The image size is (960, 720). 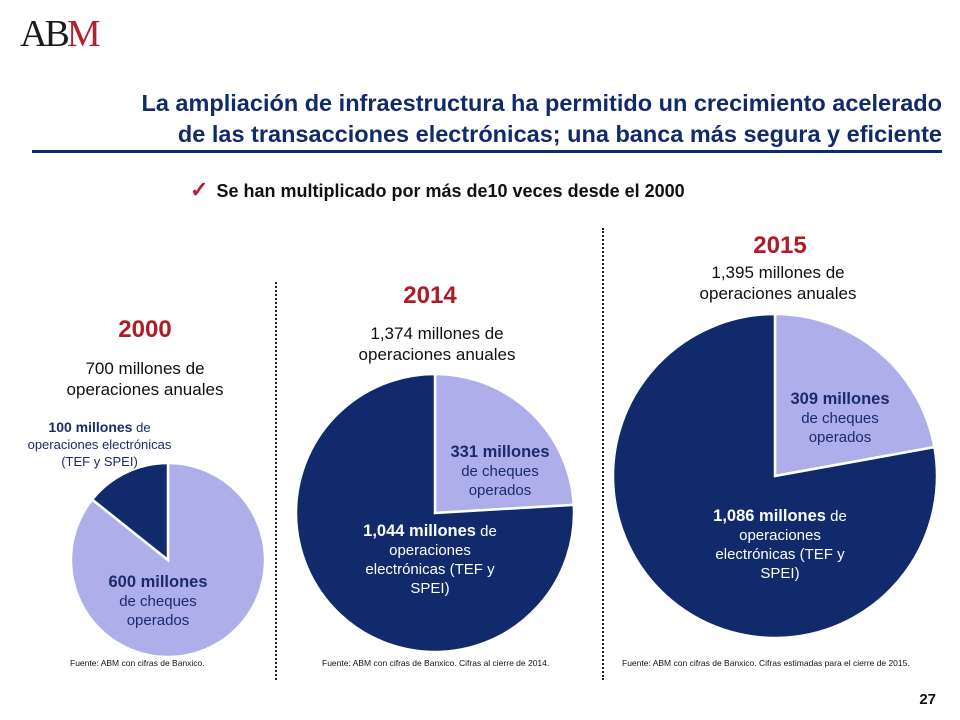 I want to click on label-cheques-2014: 331 millones de cheques operados, so click(x=500, y=471).